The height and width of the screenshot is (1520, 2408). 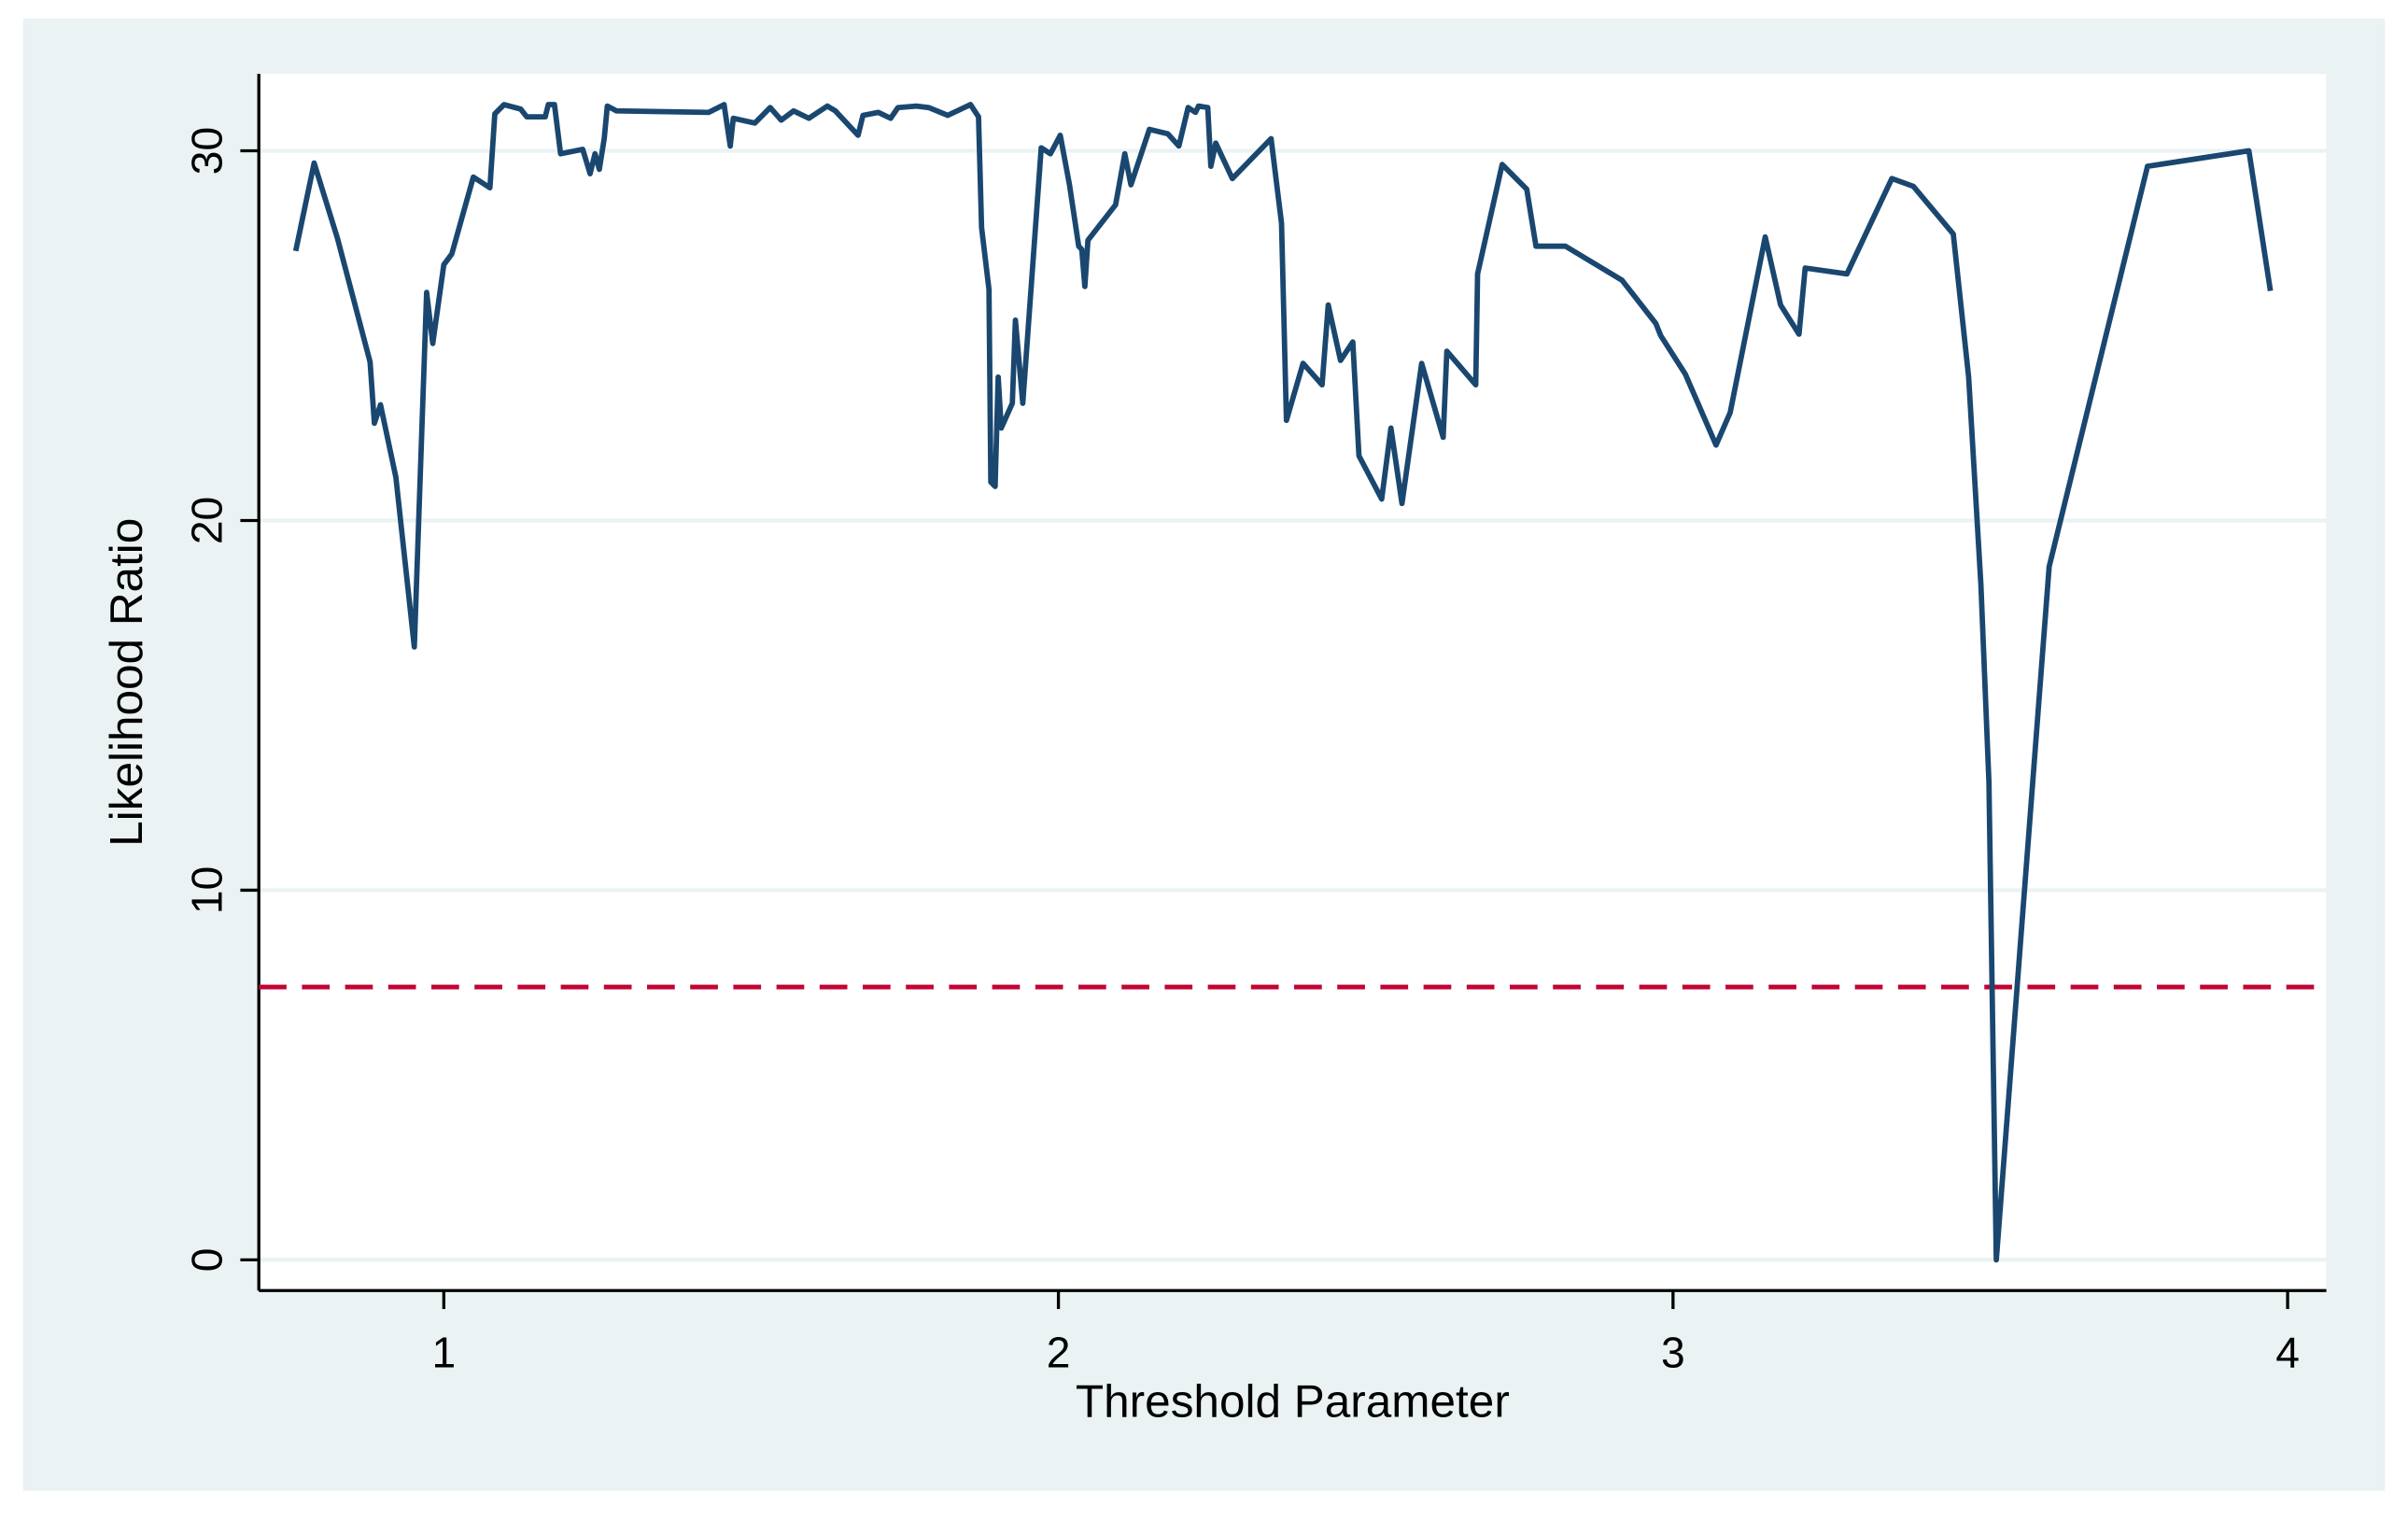 What do you see at coordinates (2287, 1353) in the screenshot?
I see `x-tick-label: 4` at bounding box center [2287, 1353].